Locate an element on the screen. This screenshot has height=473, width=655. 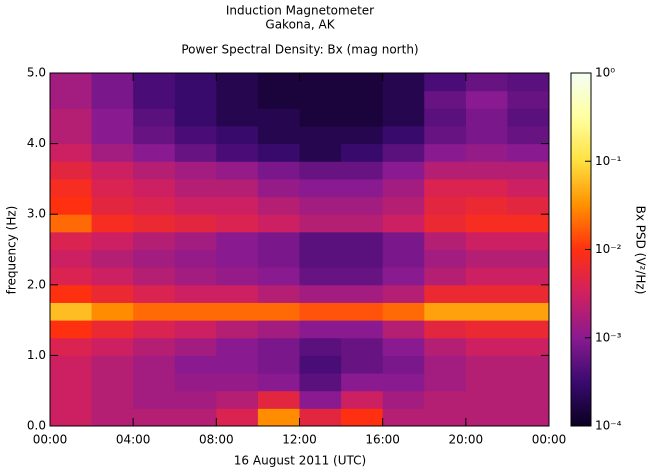
colorbar-tick-label: 10⁻³ is located at coordinates (608, 337).